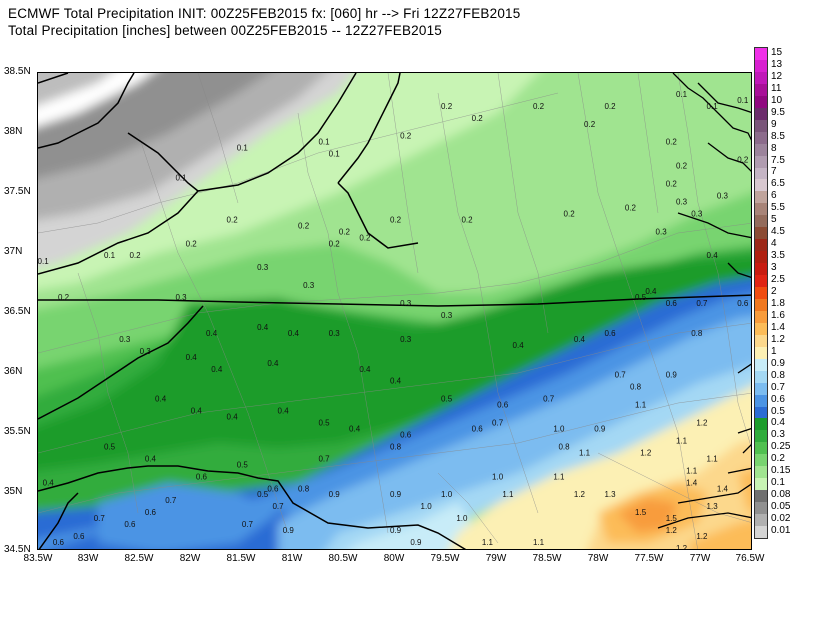 This screenshot has height=620, width=817. What do you see at coordinates (17, 191) in the screenshot?
I see `lat-tick-label: 37.5N` at bounding box center [17, 191].